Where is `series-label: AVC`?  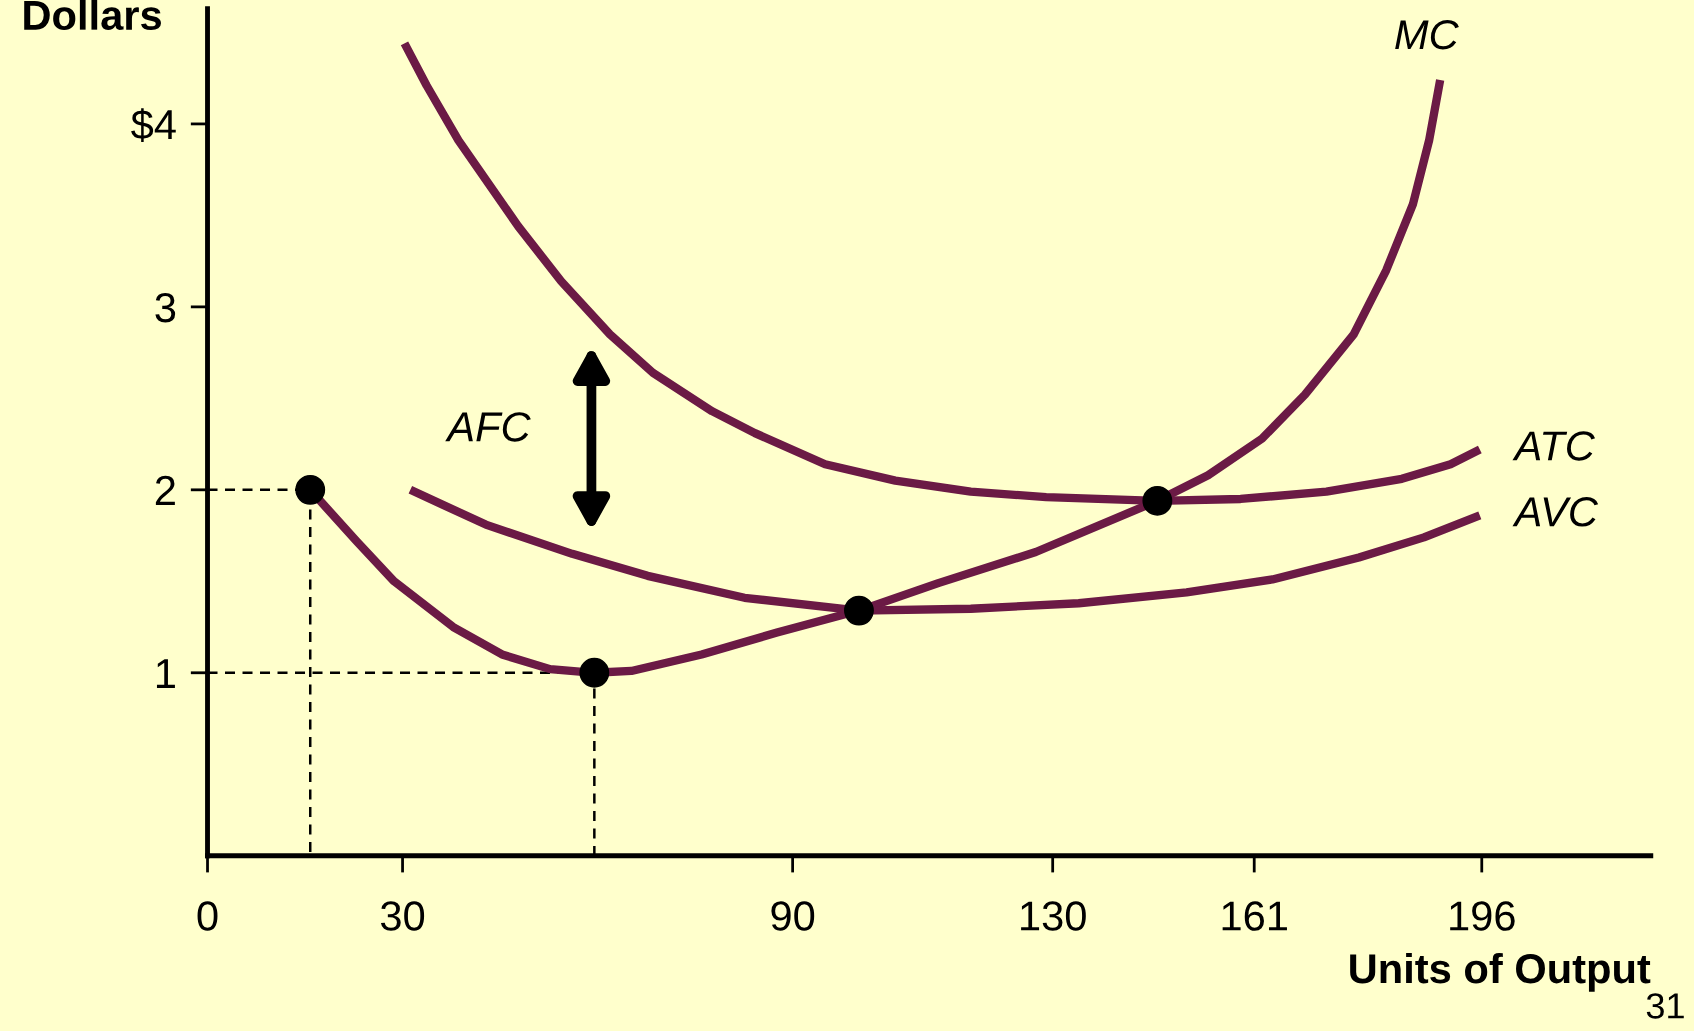
series-label: AVC is located at coordinates (1555, 512).